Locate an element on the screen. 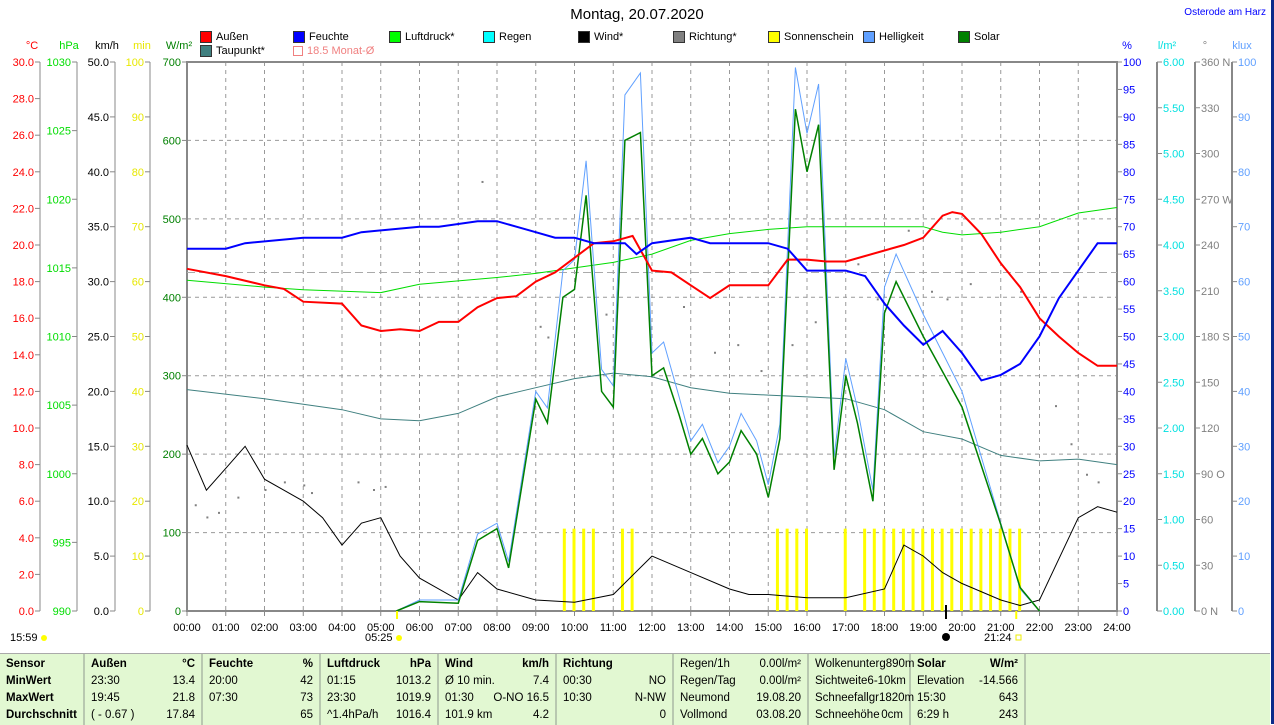  cell-value: 42 is located at coordinates (306, 681).